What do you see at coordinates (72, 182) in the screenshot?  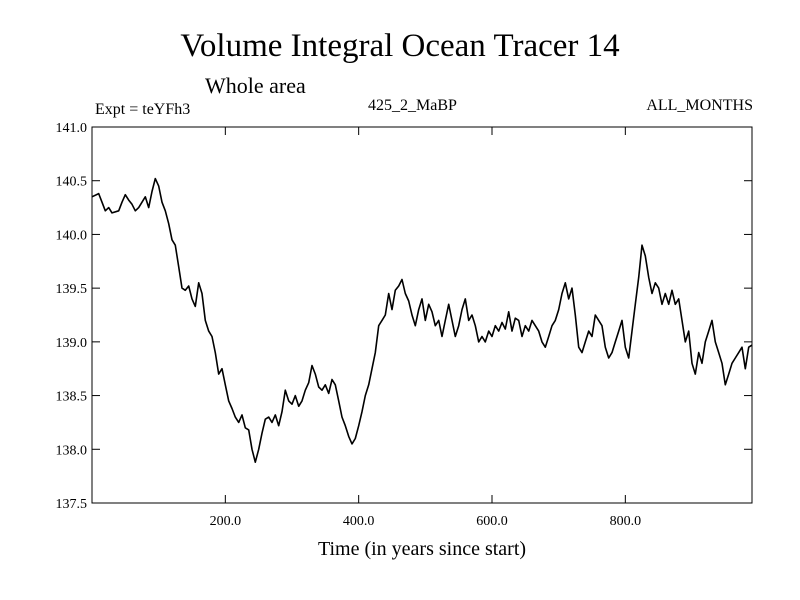 I see `y-tick-label: 140.5` at bounding box center [72, 182].